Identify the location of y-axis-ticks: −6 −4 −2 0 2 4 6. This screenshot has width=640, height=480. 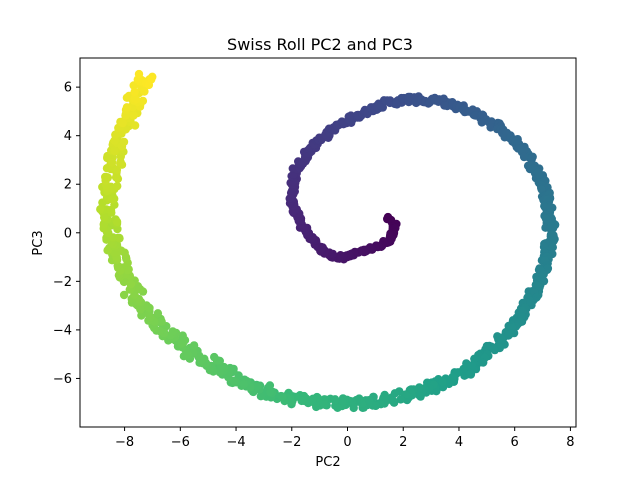
(66, 234).